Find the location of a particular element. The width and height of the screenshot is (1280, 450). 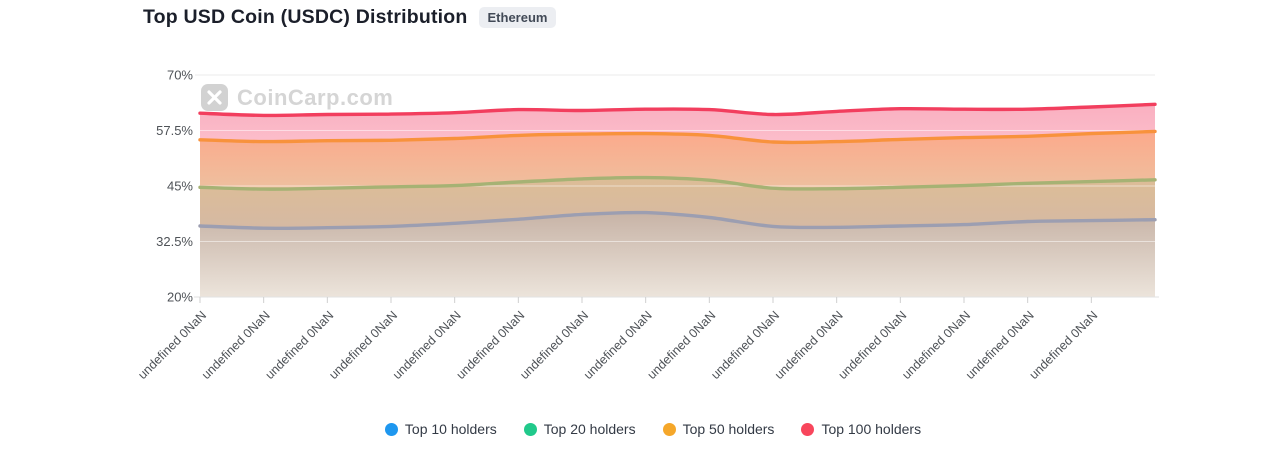

area-band-top50-top20 is located at coordinates (677, 160).